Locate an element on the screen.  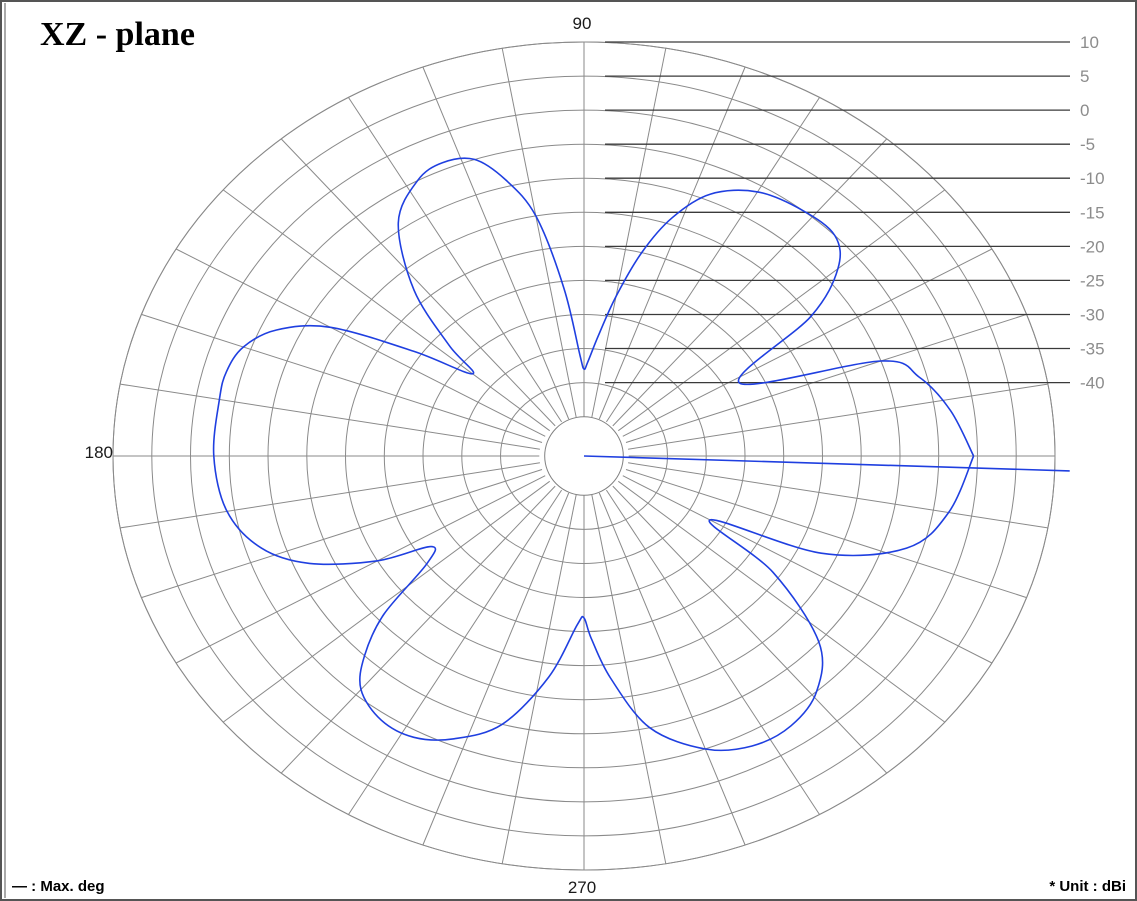
plot-title: XZ - plane is located at coordinates (117, 34).